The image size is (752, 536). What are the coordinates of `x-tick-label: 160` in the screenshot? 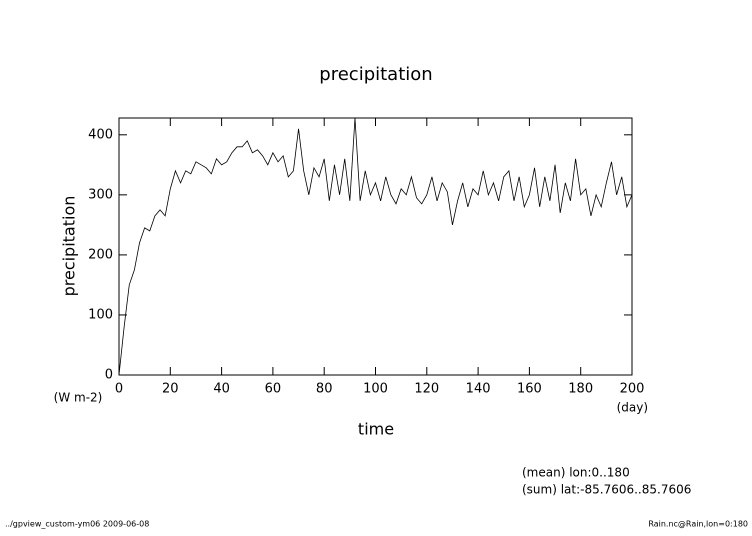 It's located at (529, 389).